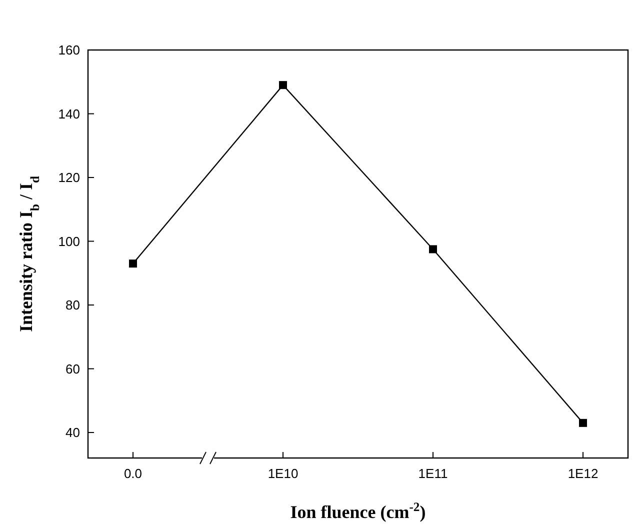  Describe the element at coordinates (73, 368) in the screenshot. I see `y-tick-label: 60` at that location.